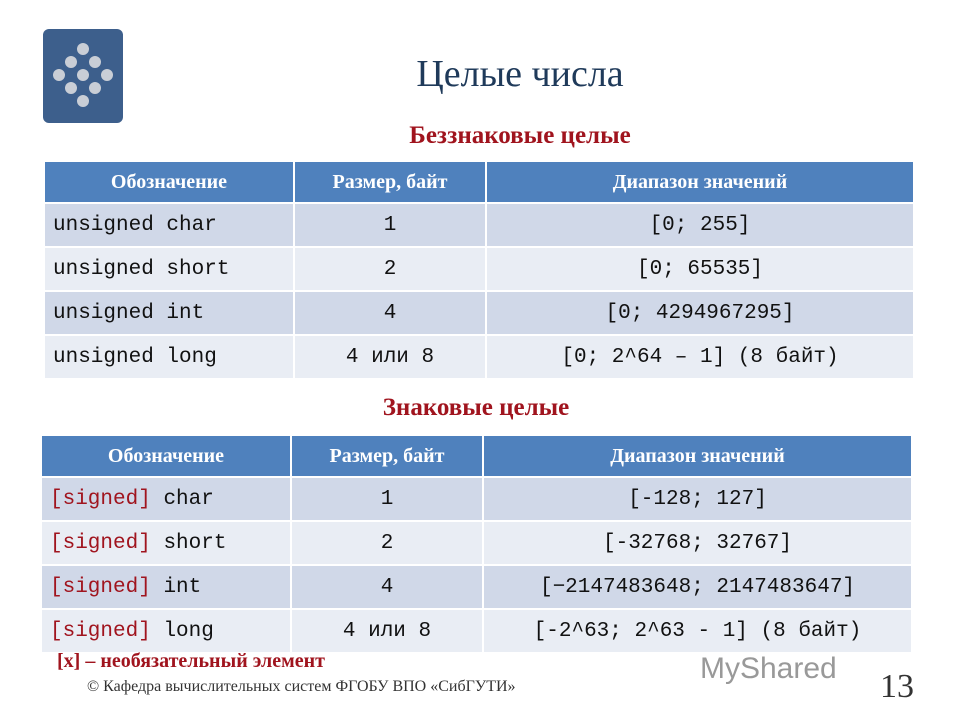 The image size is (960, 720). I want to click on type-cell: [signed] int, so click(166, 587).